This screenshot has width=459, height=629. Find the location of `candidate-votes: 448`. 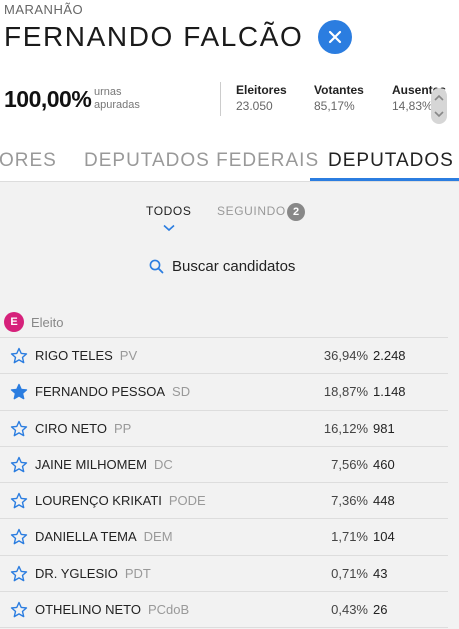

candidate-votes: 448 is located at coordinates (384, 501).